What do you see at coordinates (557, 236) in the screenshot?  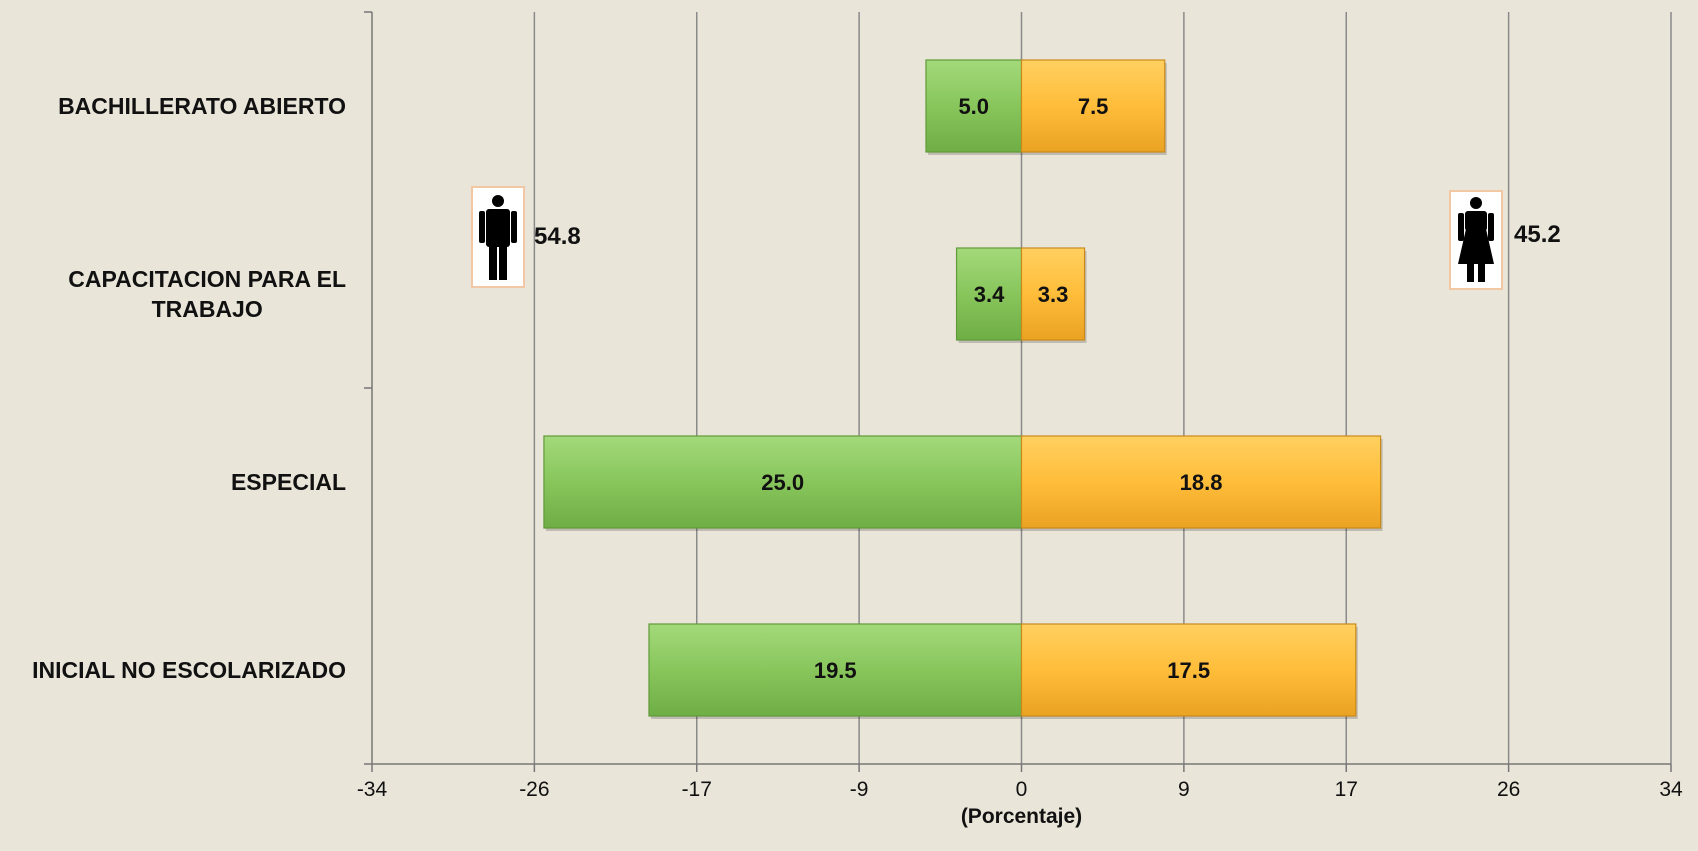 I see `man-percentage: 54.8` at bounding box center [557, 236].